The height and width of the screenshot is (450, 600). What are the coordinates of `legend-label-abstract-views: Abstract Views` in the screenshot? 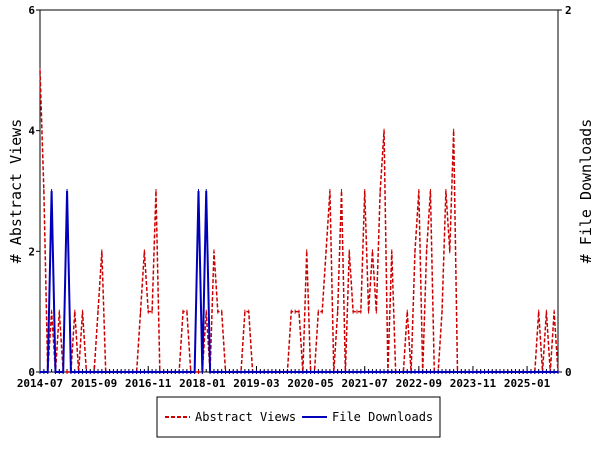 It's located at (245, 417).